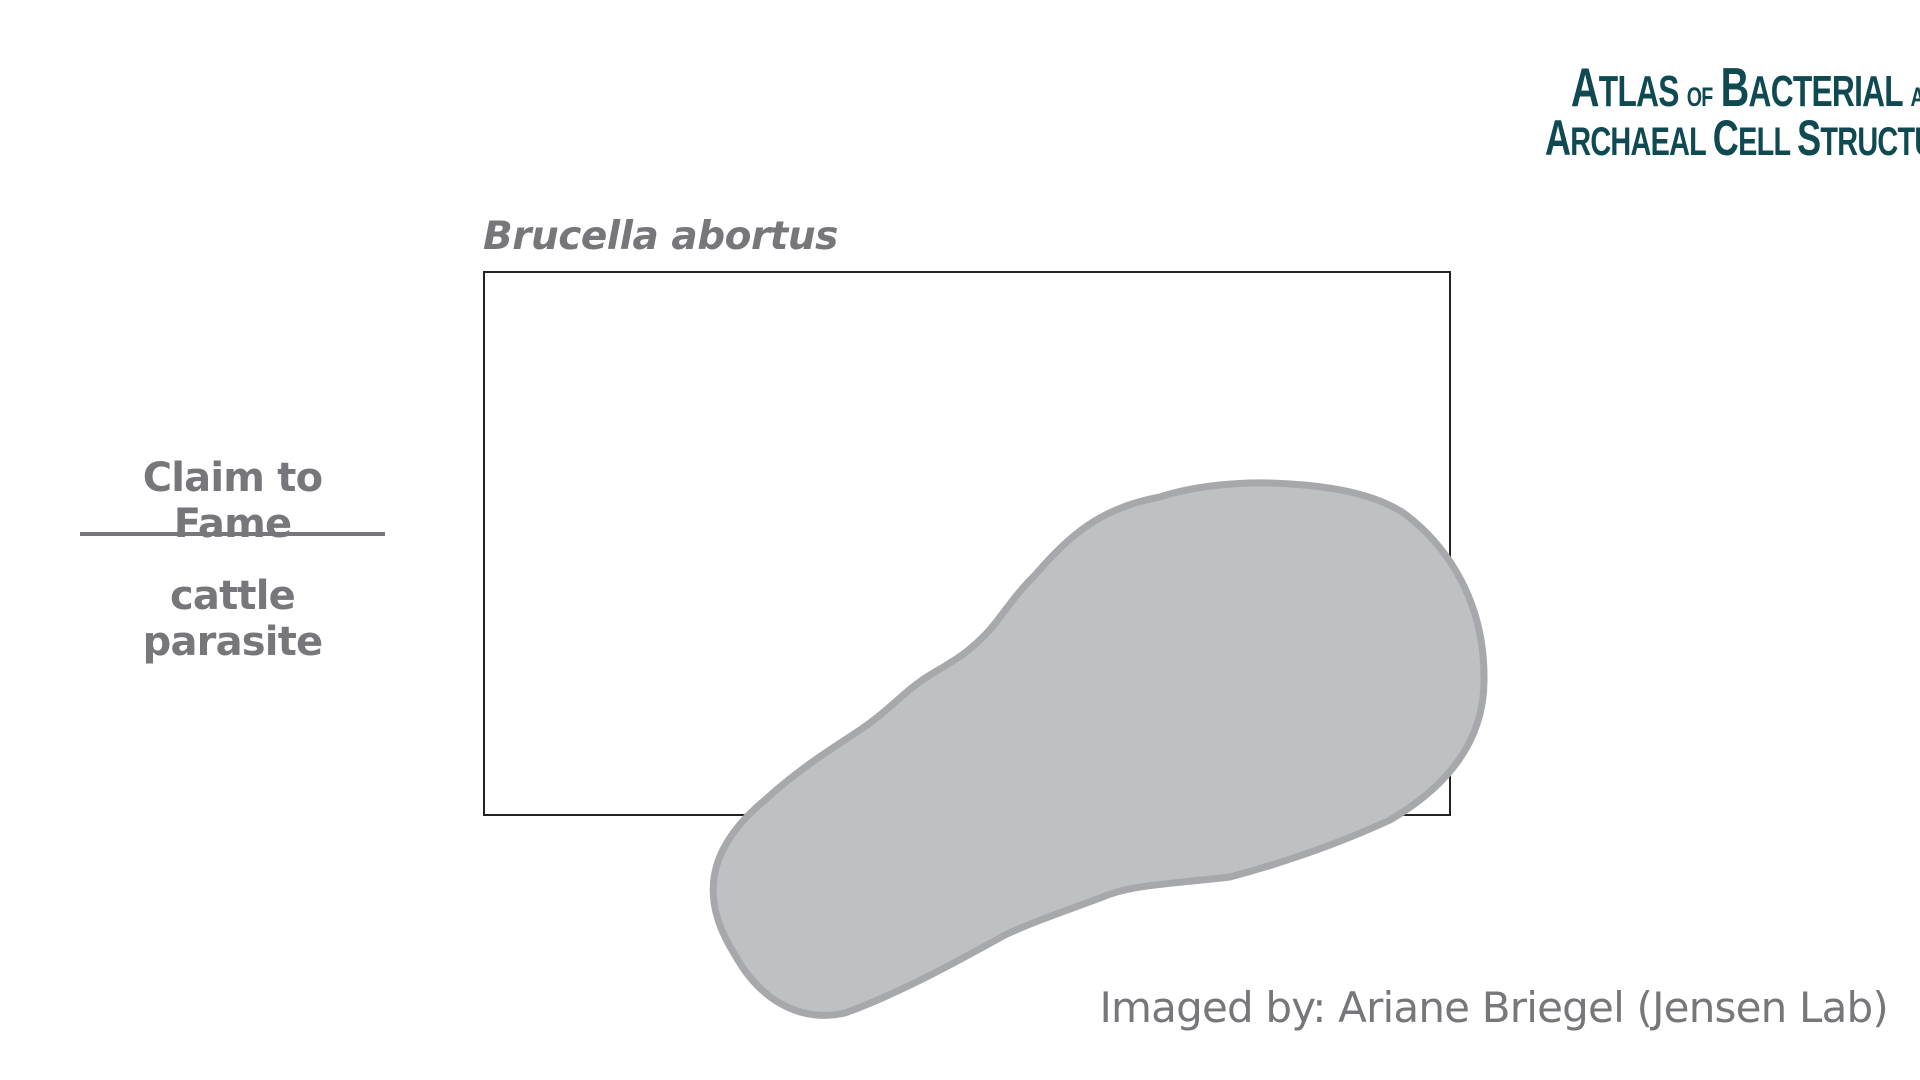 The image size is (1920, 1080). I want to click on logo-initial-a2: A, so click(1558, 138).